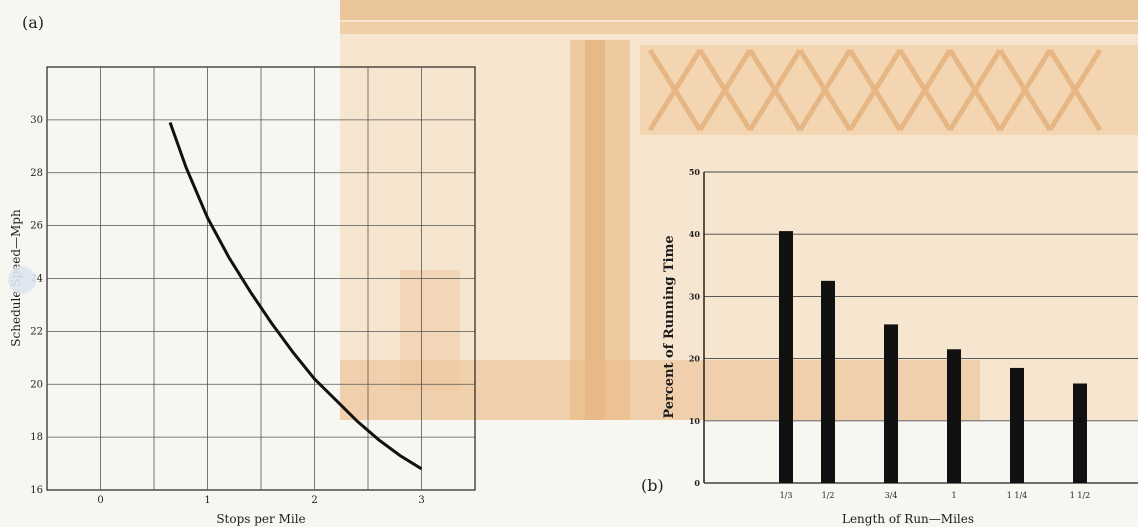 The height and width of the screenshot is (527, 1138). I want to click on chart-b-x-axis-label: Length of Run—Miles, so click(908, 519).